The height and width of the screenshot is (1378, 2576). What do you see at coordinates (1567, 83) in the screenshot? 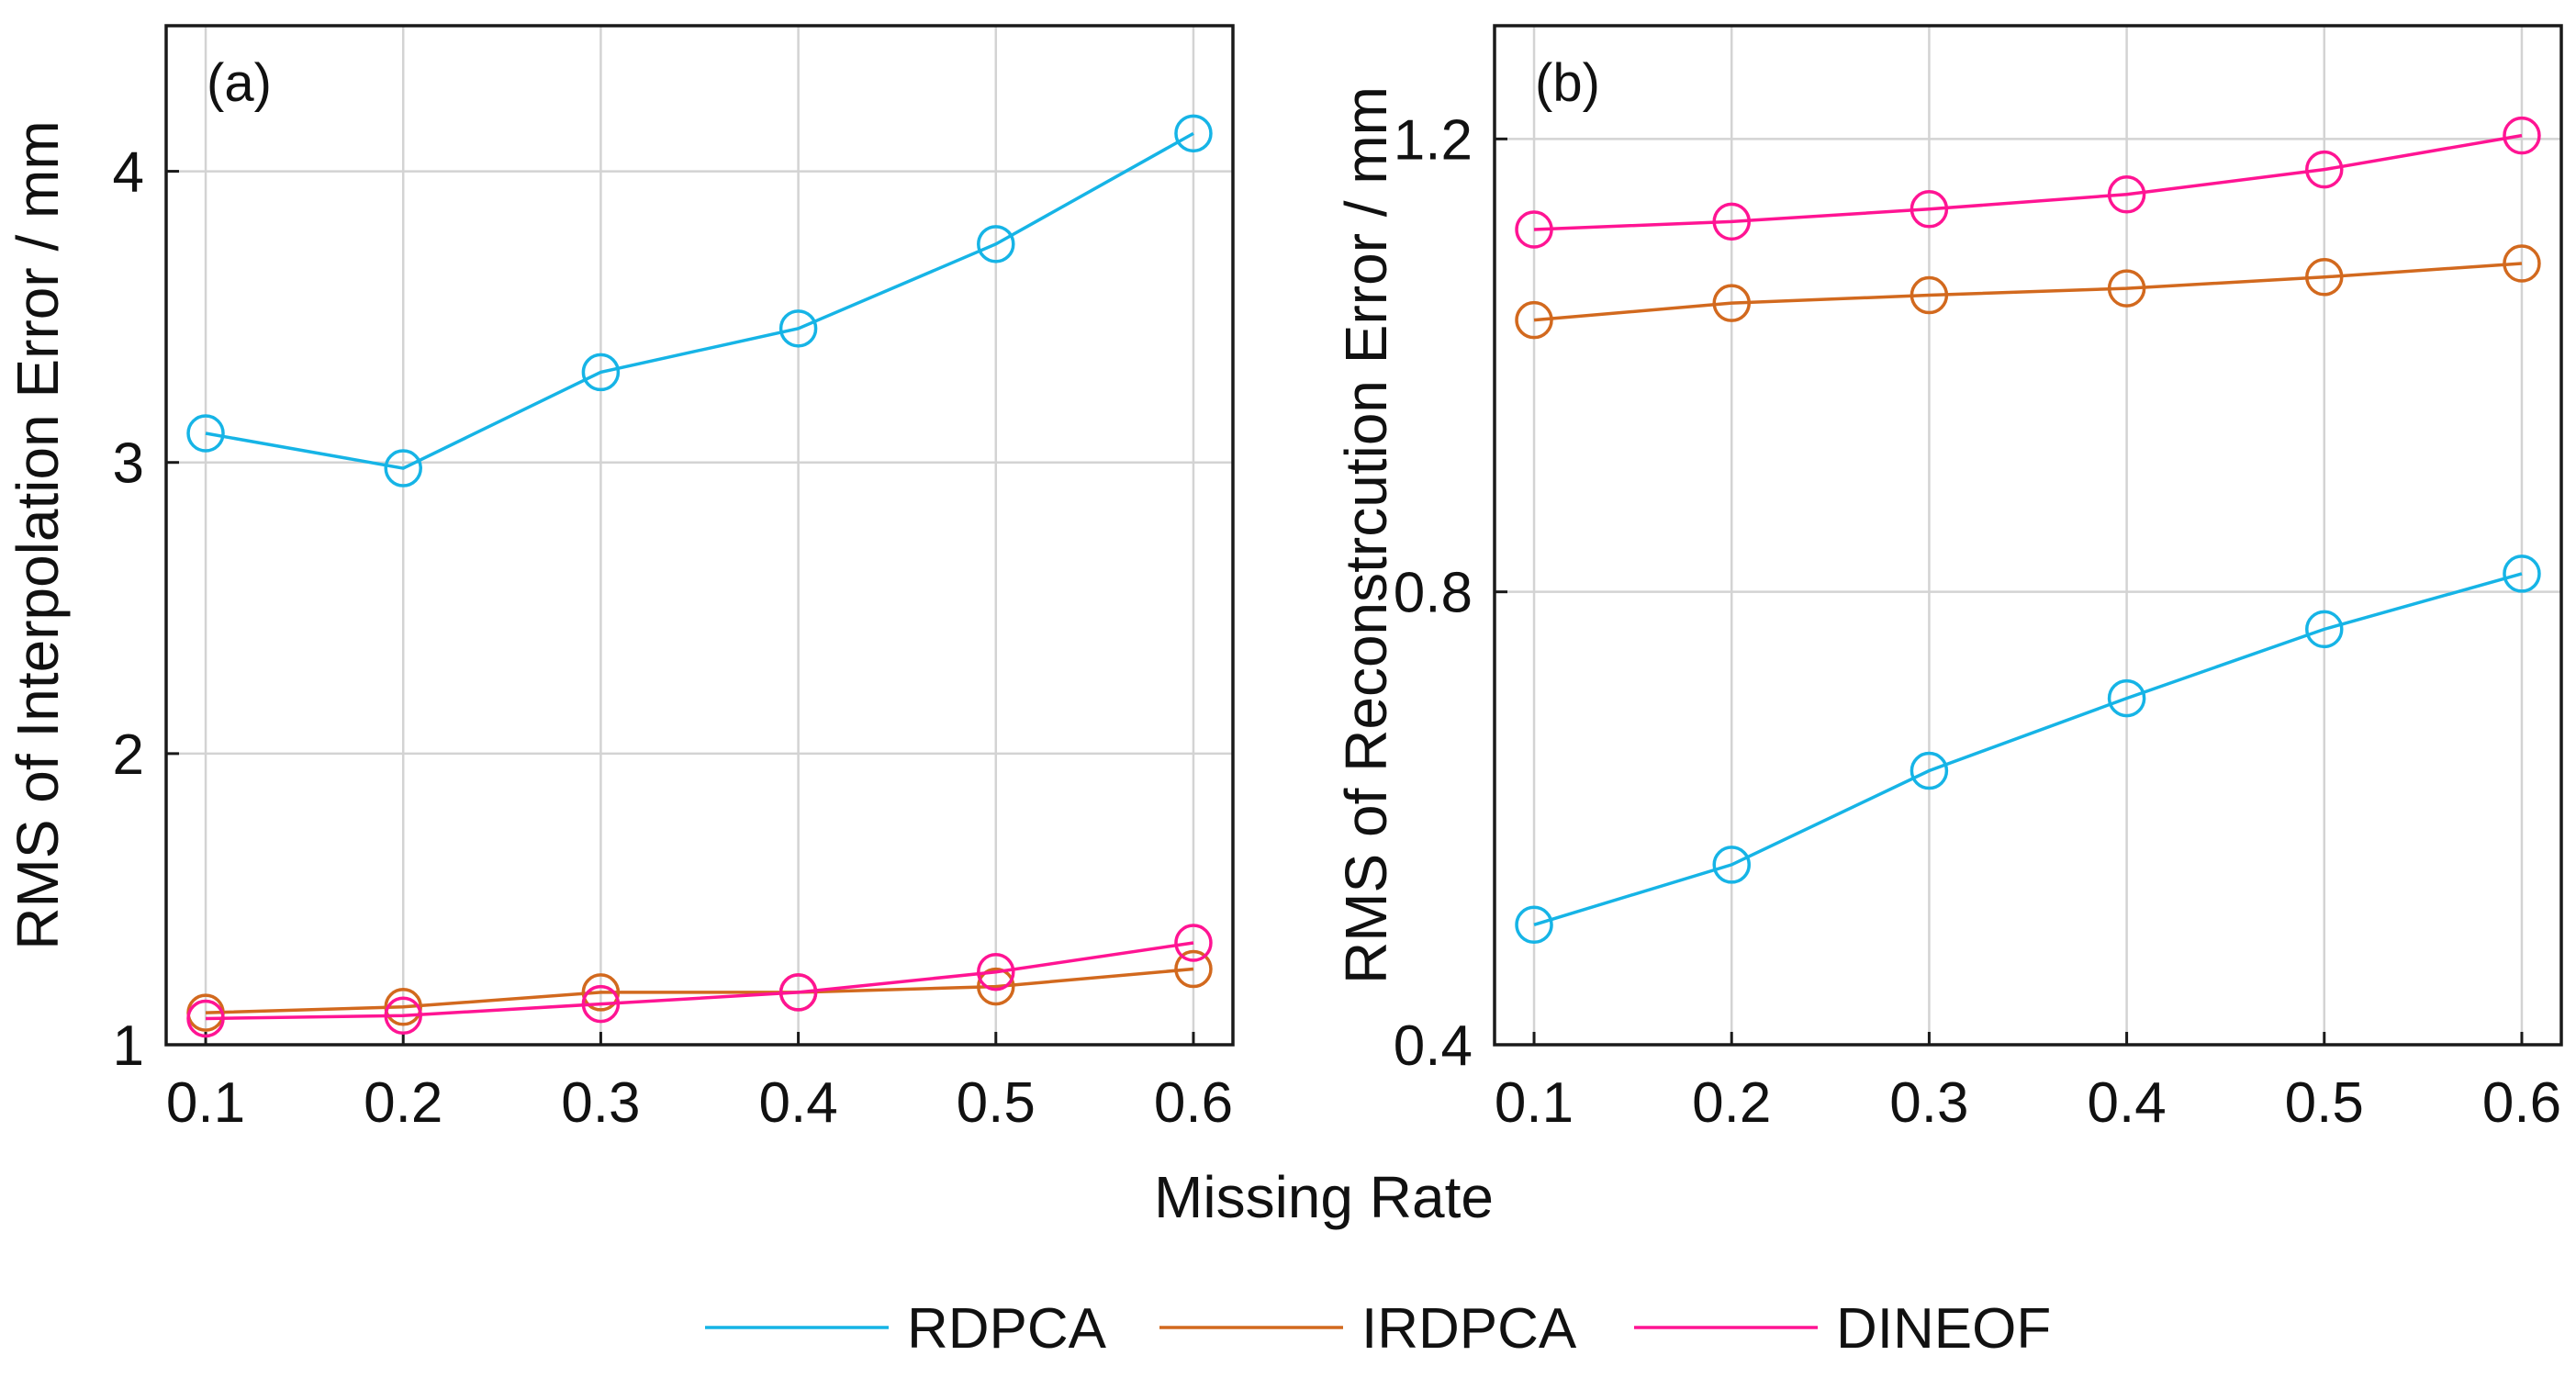
I see `panel-b-tag: (b)` at bounding box center [1567, 83].